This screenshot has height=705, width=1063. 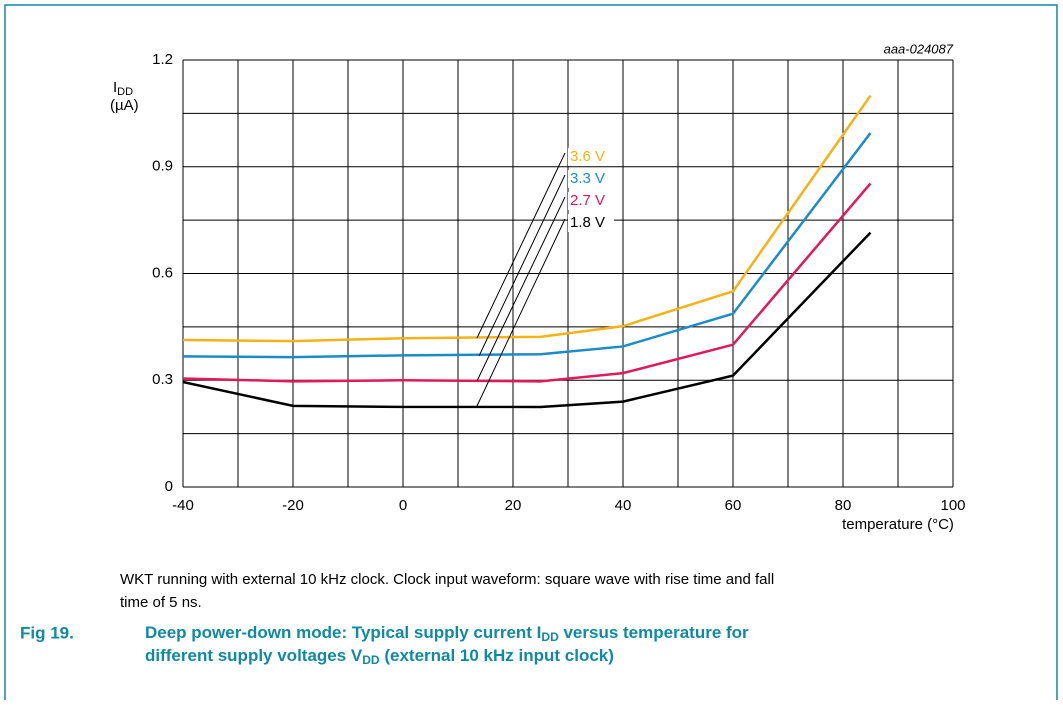 I want to click on y-tick-label: 1.2, so click(x=162, y=59).